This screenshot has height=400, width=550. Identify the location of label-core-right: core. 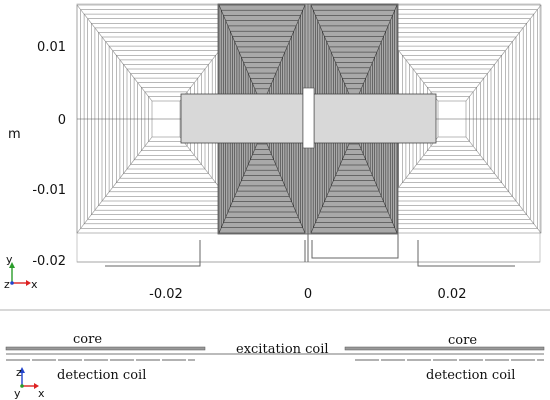
(462, 340).